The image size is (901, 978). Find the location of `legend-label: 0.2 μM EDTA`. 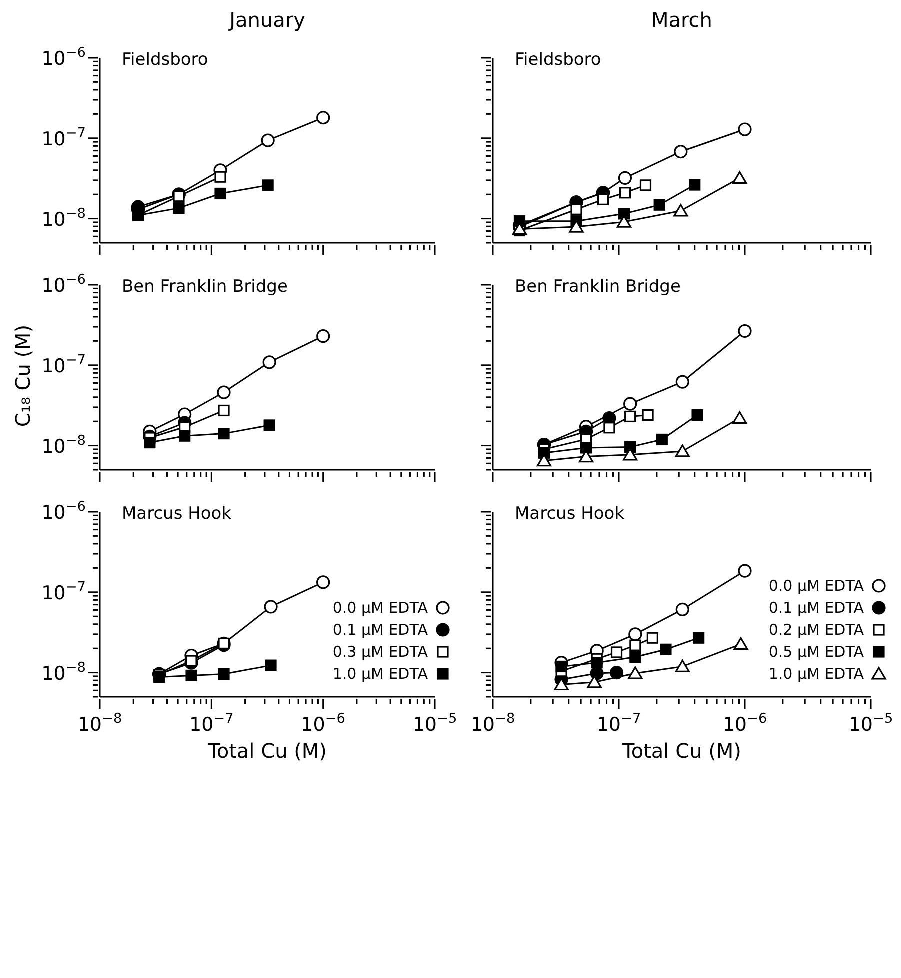

legend-label: 0.2 μM EDTA is located at coordinates (816, 630).